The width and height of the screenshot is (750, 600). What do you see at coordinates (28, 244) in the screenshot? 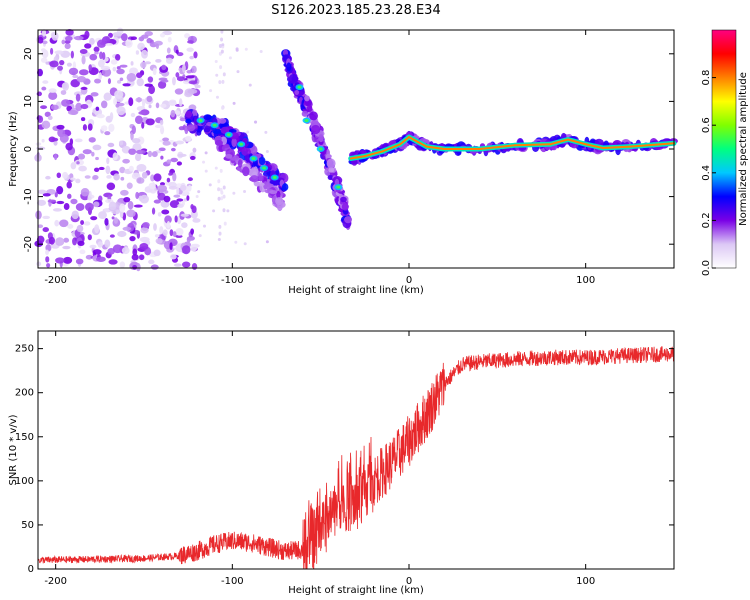
I see `heatmap-y-tick-label: -20` at bounding box center [28, 244].